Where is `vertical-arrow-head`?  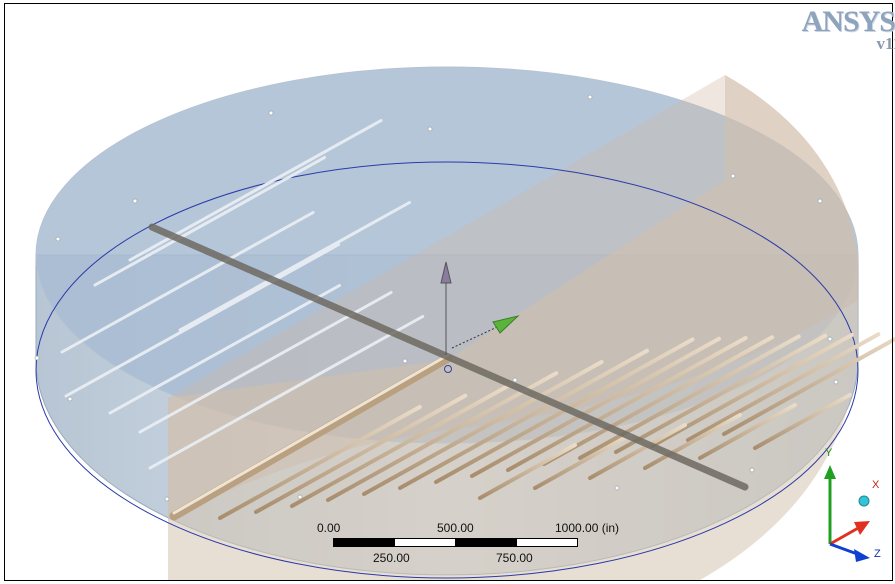 vertical-arrow-head is located at coordinates (446, 272).